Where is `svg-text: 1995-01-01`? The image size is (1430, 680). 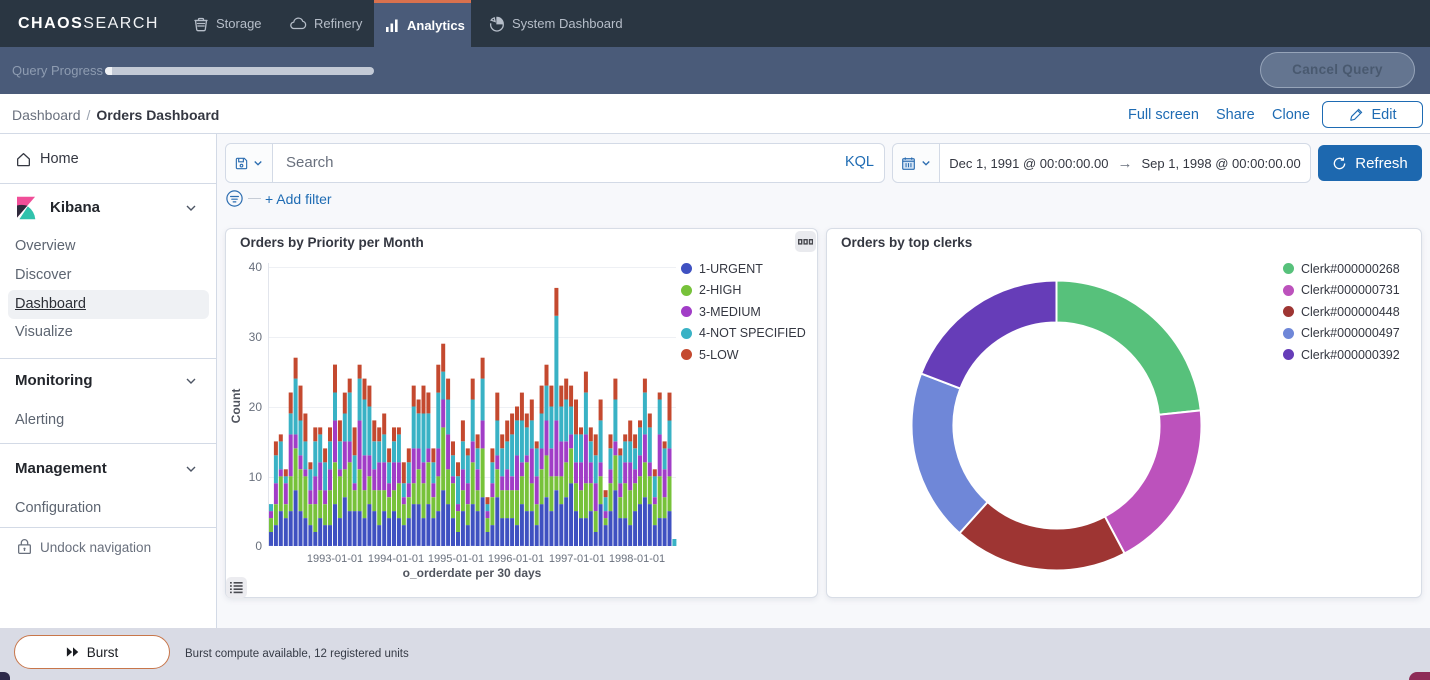 svg-text: 1995-01-01 is located at coordinates (456, 559).